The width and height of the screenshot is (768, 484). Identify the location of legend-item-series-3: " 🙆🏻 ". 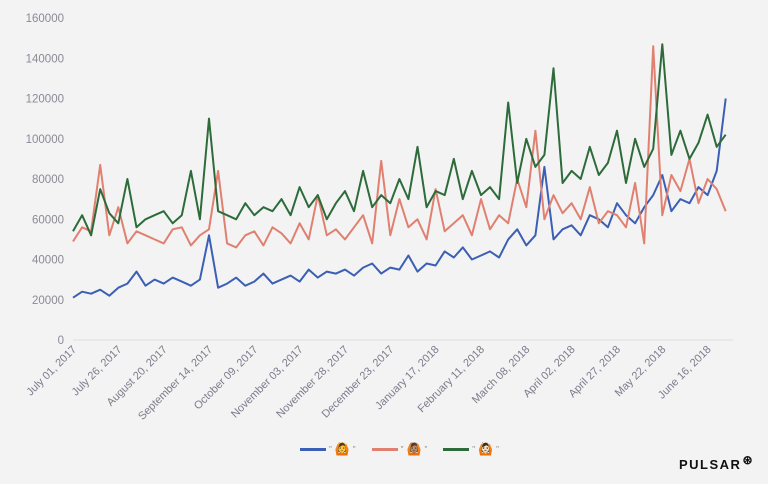
(471, 449).